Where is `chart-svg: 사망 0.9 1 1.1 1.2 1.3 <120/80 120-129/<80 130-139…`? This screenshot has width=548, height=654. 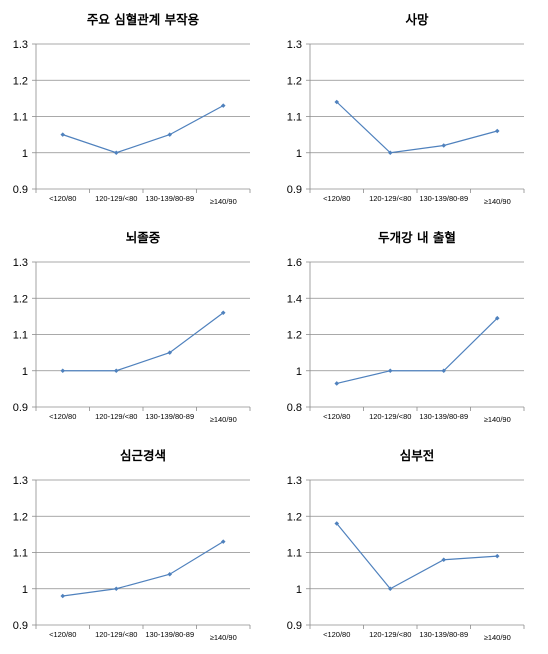 chart-svg: 사망 0.9 1 1.1 1.2 1.3 <120/80 120-129/<80 130-139… is located at coordinates (406, 109).